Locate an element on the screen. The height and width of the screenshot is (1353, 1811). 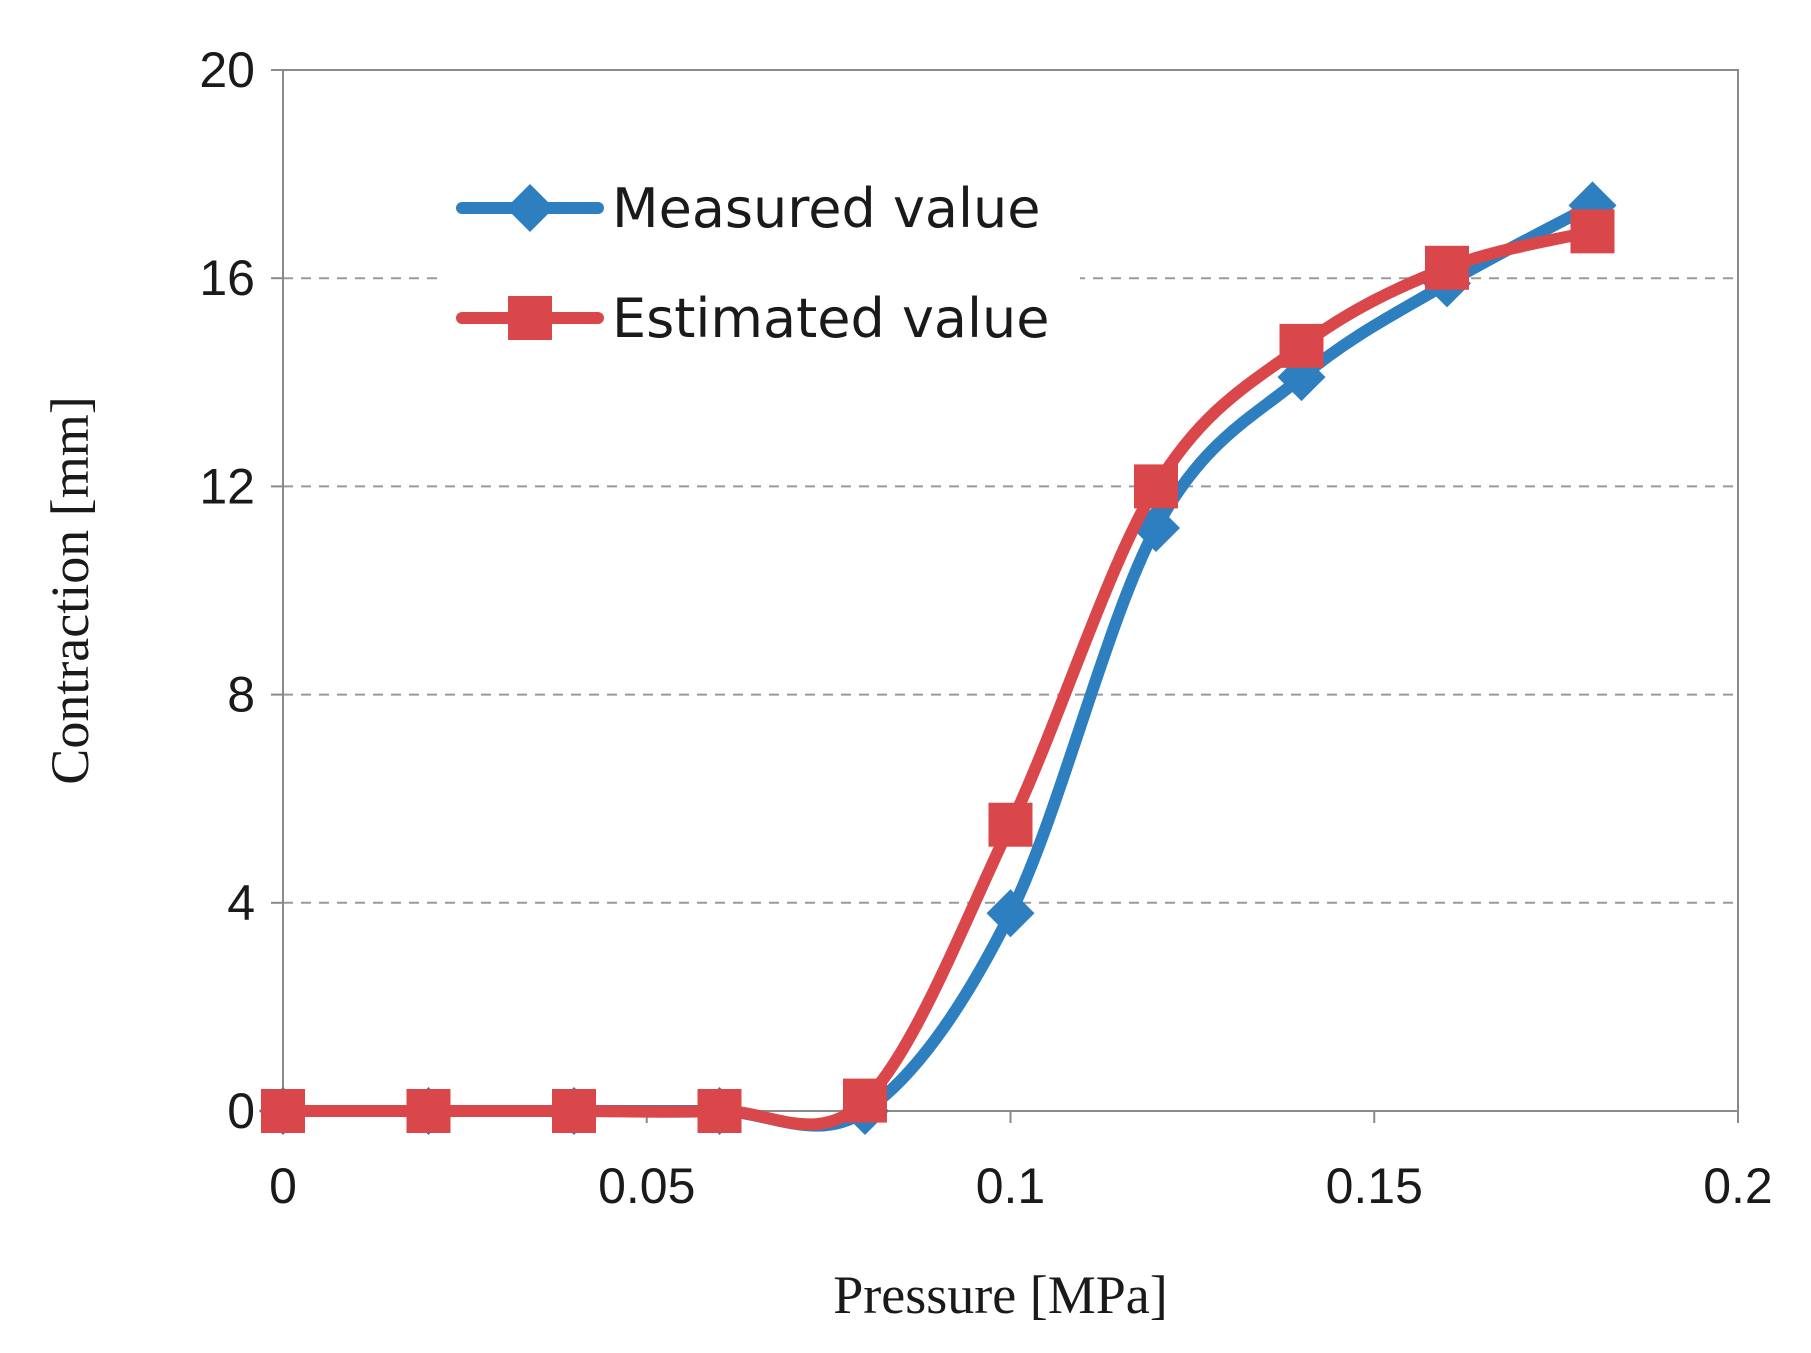
y-tick-label: 8 is located at coordinates (241, 695).